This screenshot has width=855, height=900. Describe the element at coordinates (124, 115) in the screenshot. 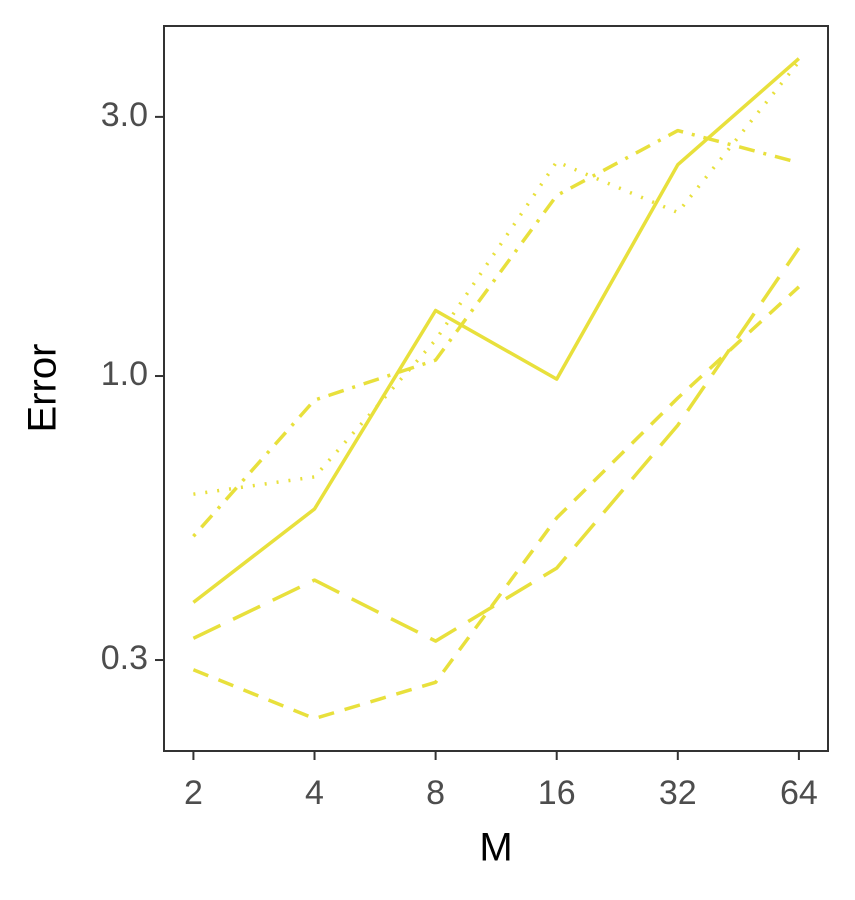

I see `y-tick-label: 3.0` at that location.